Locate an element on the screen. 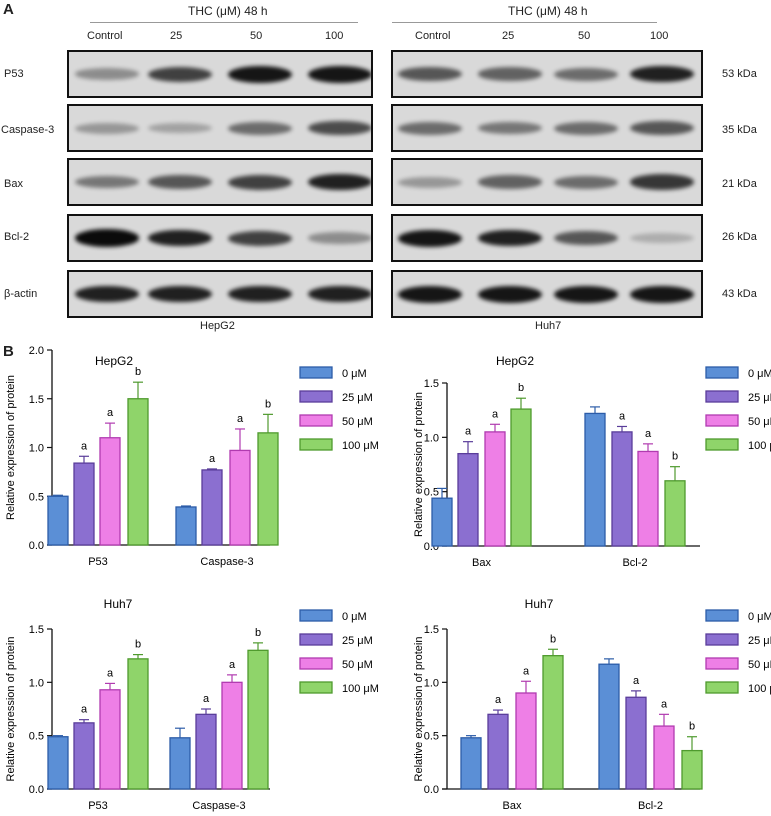  chart-2-legend-label: 0 μM is located at coordinates (354, 617).